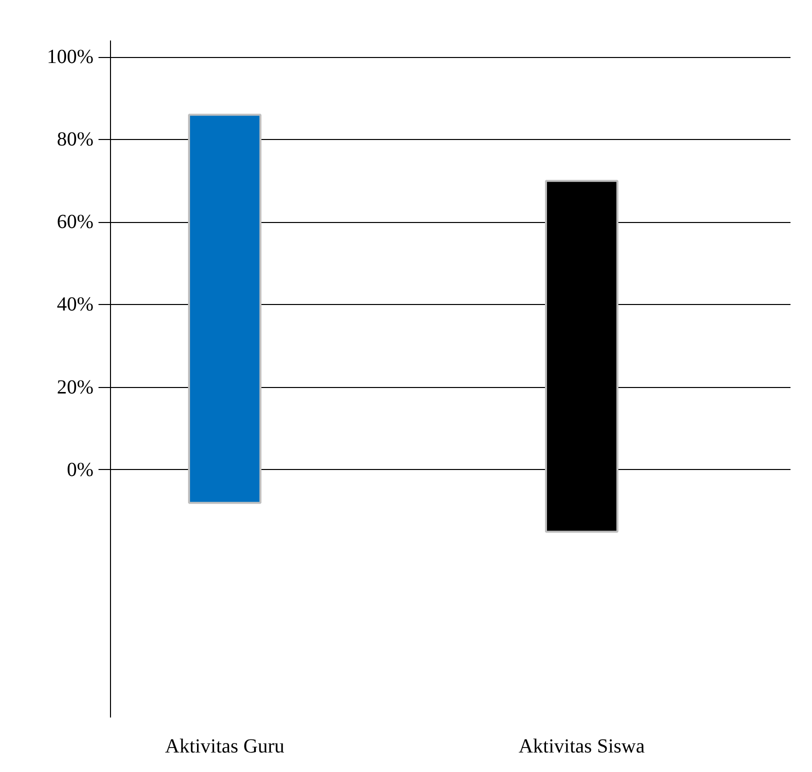 The height and width of the screenshot is (772, 812). I want to click on y-tick-label: 80%, so click(75, 139).